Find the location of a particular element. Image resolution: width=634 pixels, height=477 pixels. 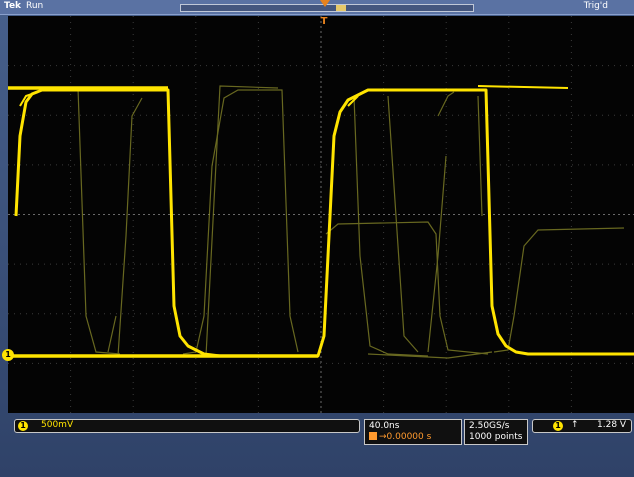

trigger-readout: 1 ↑ 1.28 V is located at coordinates (582, 426).